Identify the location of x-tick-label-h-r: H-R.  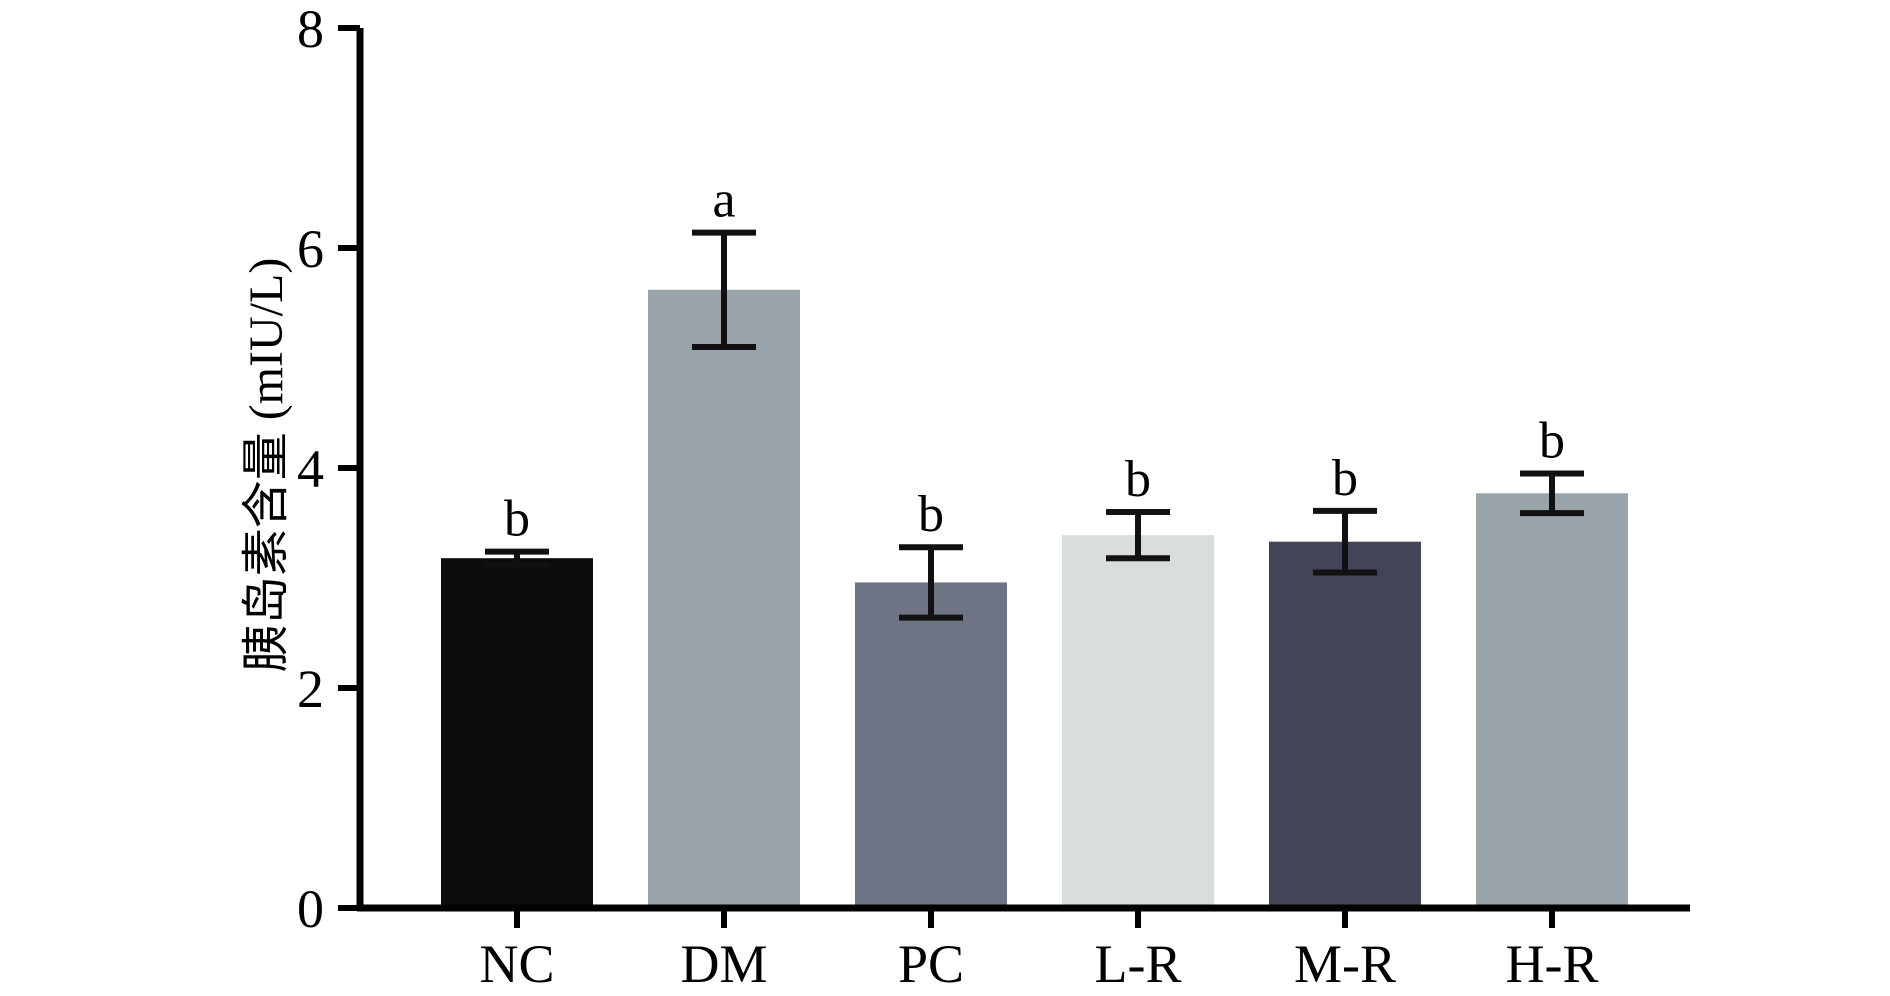
(1552, 964).